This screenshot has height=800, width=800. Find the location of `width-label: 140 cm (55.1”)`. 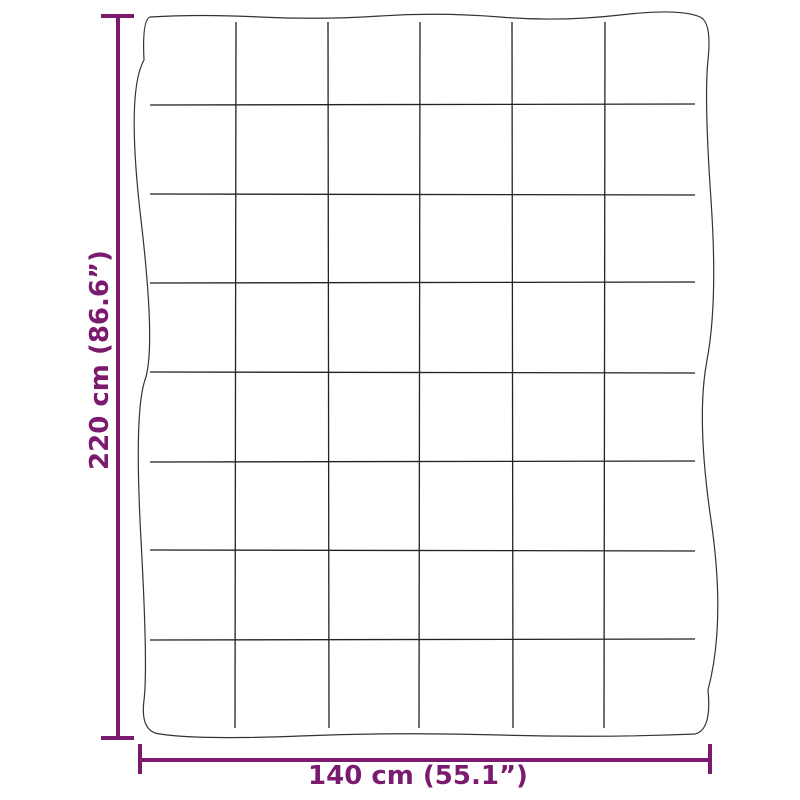

width-label: 140 cm (55.1”) is located at coordinates (418, 776).